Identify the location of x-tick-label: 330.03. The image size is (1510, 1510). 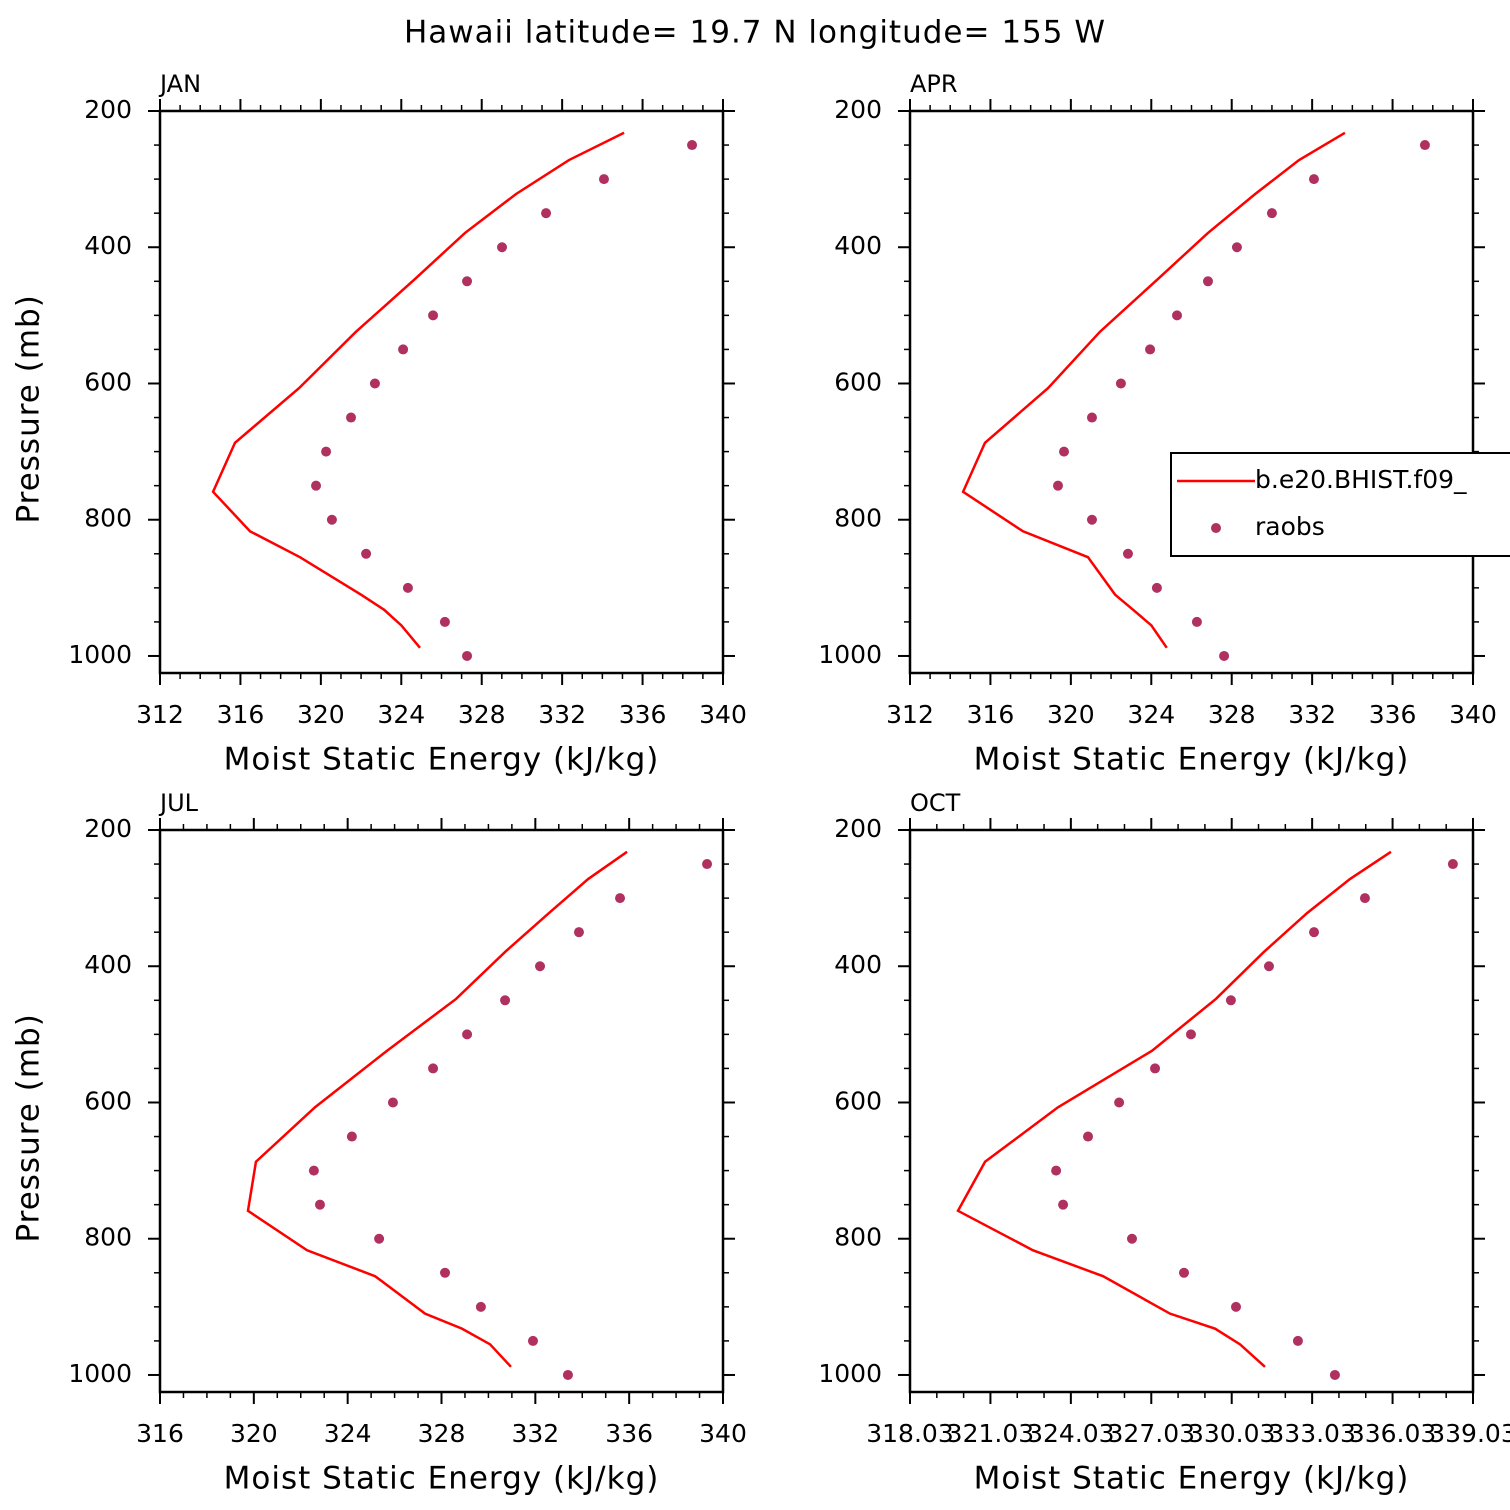
(1231, 1433).